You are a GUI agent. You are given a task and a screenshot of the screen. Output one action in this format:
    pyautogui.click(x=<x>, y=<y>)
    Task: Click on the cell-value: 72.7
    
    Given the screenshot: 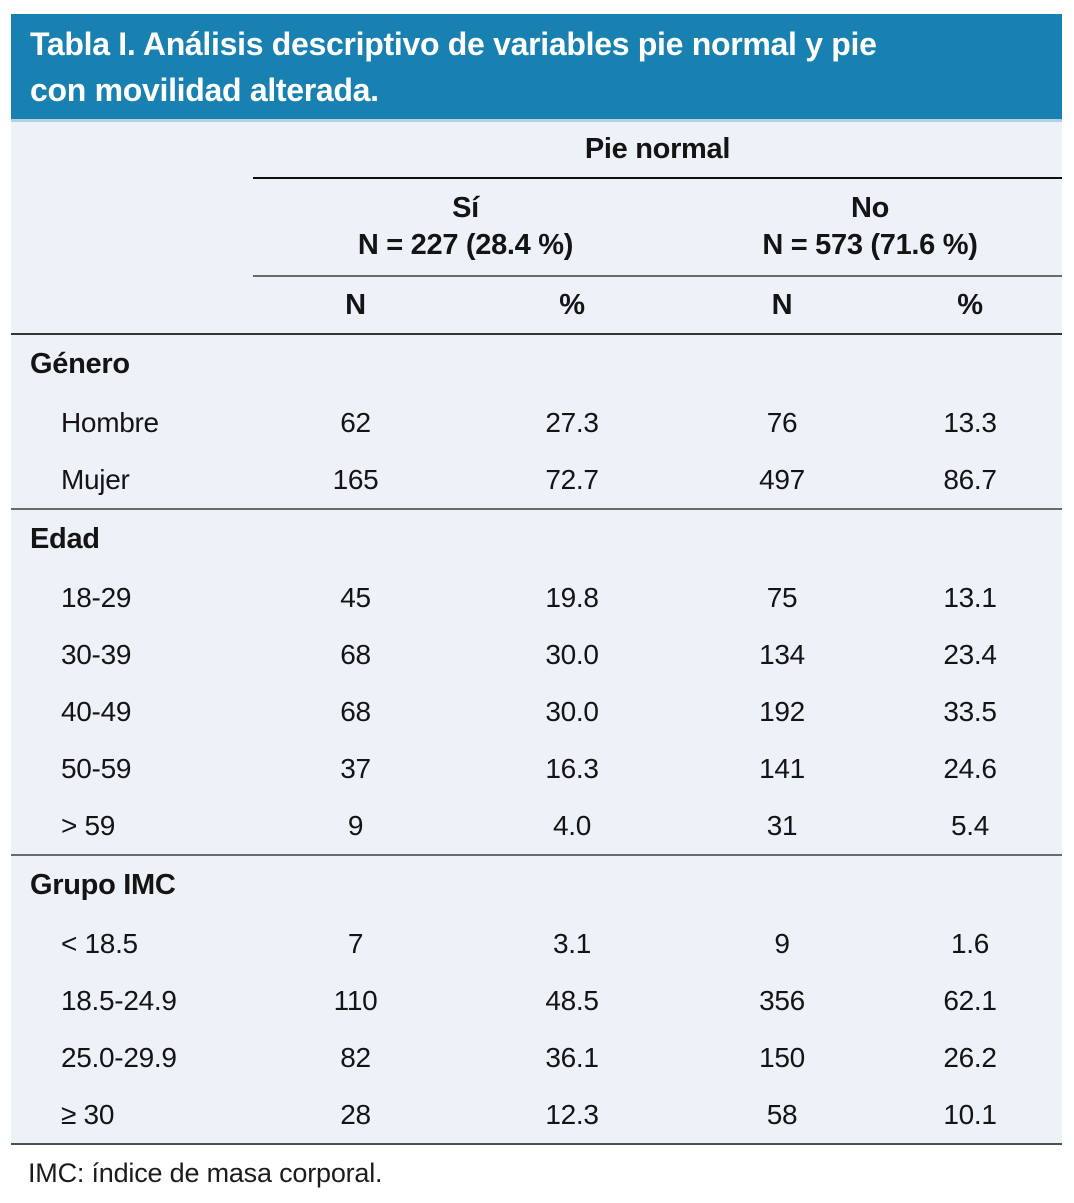 What is the action you would take?
    pyautogui.click(x=572, y=479)
    